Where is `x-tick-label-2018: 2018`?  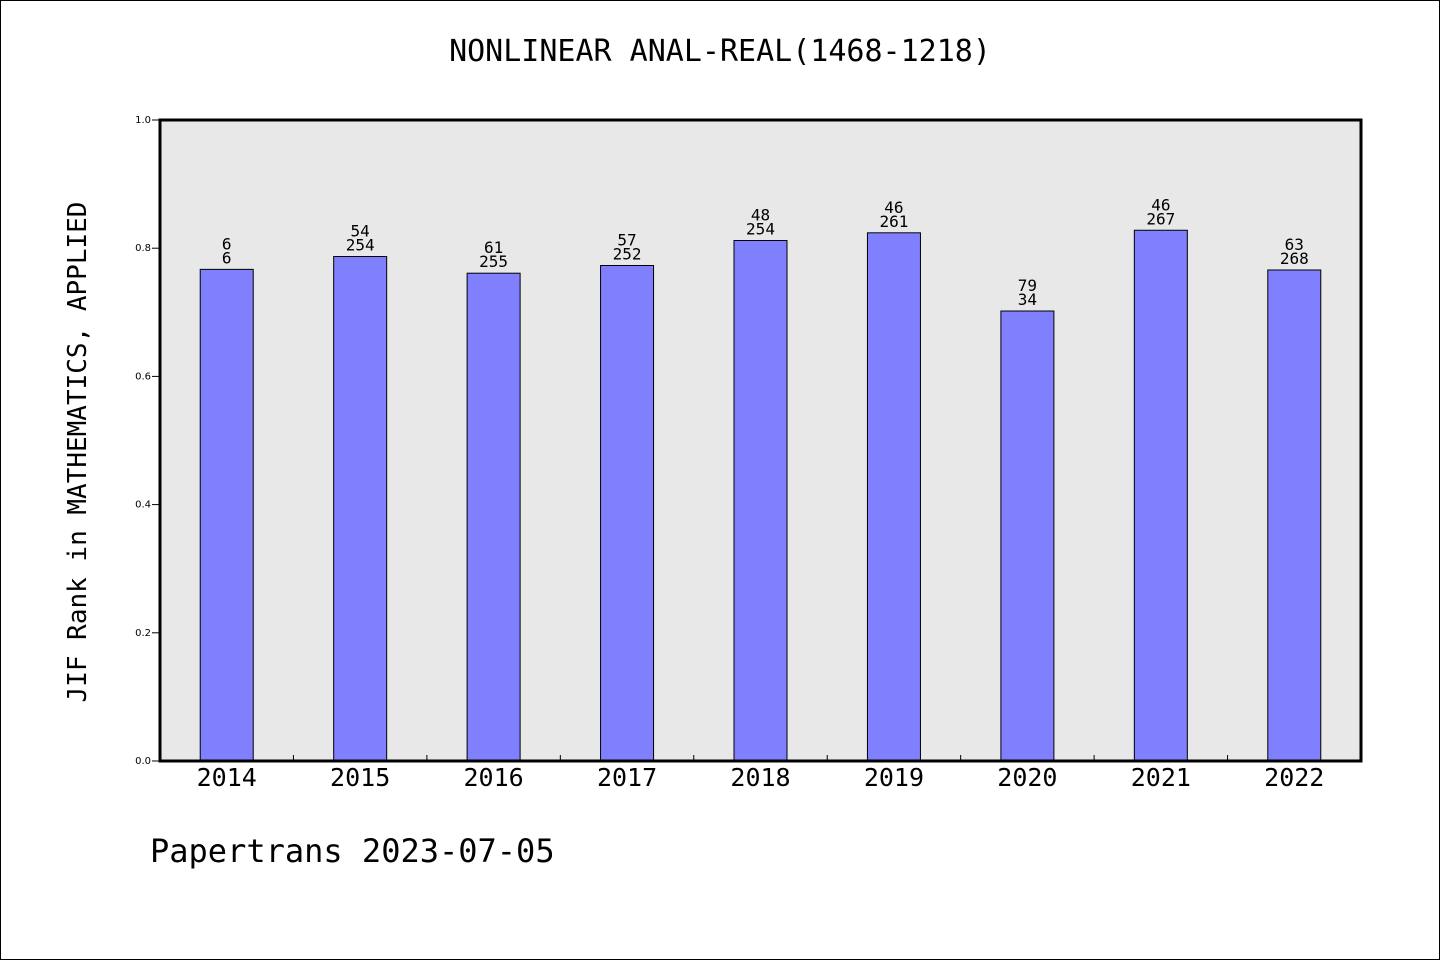 x-tick-label-2018: 2018 is located at coordinates (760, 777).